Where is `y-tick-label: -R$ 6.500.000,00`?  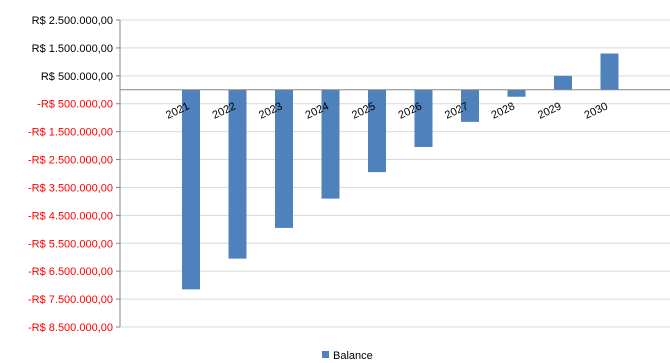
y-tick-label: -R$ 6.500.000,00 is located at coordinates (70, 272).